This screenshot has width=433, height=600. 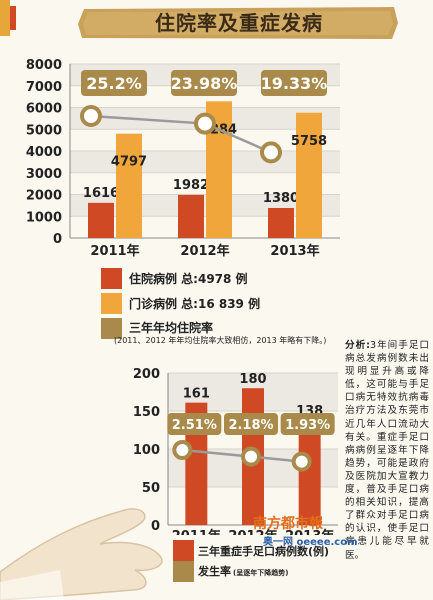 What do you see at coordinates (264, 551) in the screenshot?
I see `legend-severe: 三年重症手足口病例数(例)` at bounding box center [264, 551].